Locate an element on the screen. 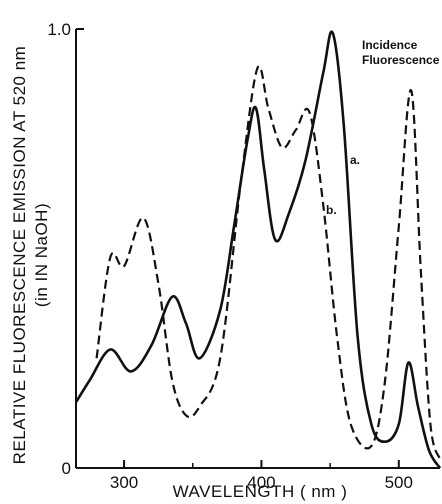  y-tick-label: 1.0 is located at coordinates (59, 29).